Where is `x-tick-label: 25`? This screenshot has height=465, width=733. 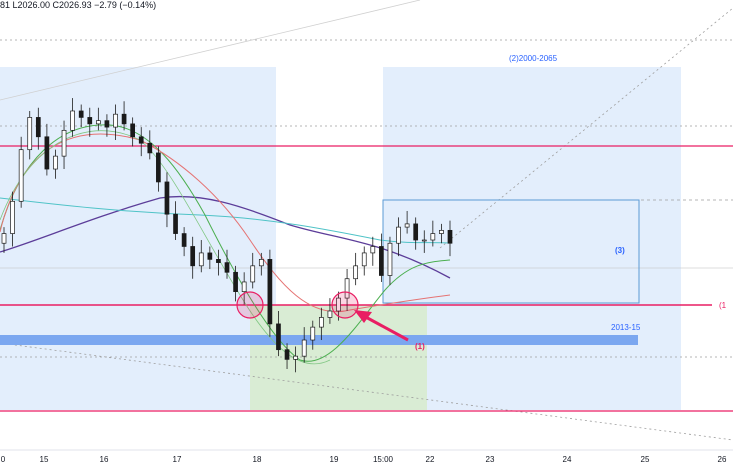
x-tick-label: 25 is located at coordinates (645, 459).